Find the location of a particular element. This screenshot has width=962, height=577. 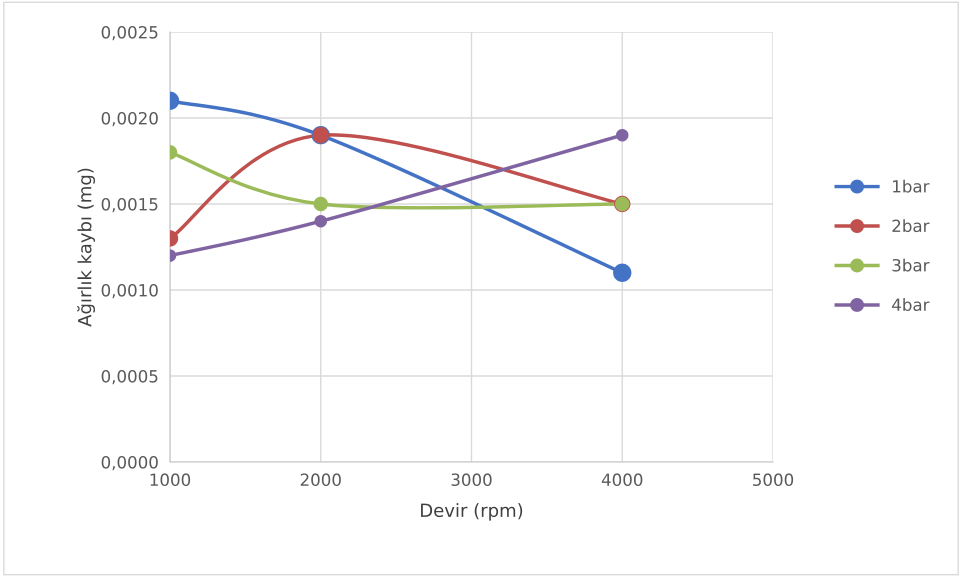

legend-label: 3bar is located at coordinates (911, 265).